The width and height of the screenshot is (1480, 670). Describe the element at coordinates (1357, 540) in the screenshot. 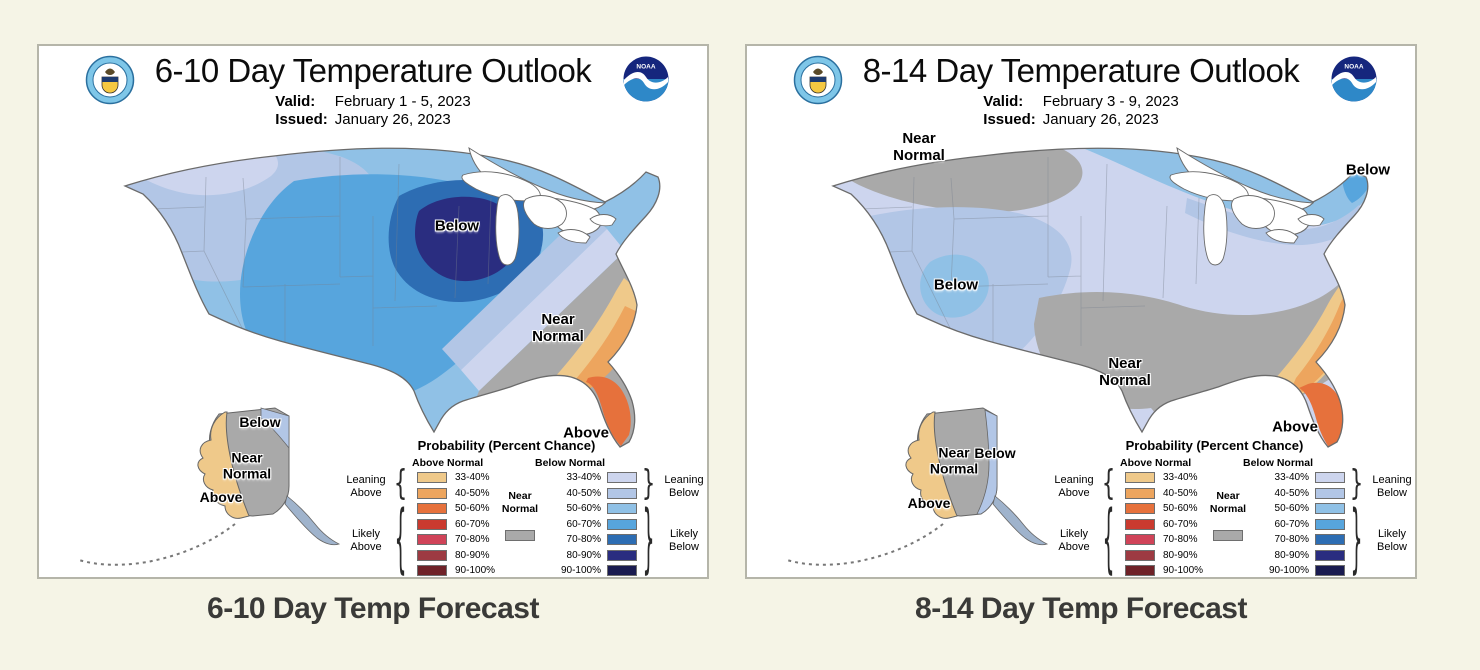

I see `brace-likely-below: }` at that location.